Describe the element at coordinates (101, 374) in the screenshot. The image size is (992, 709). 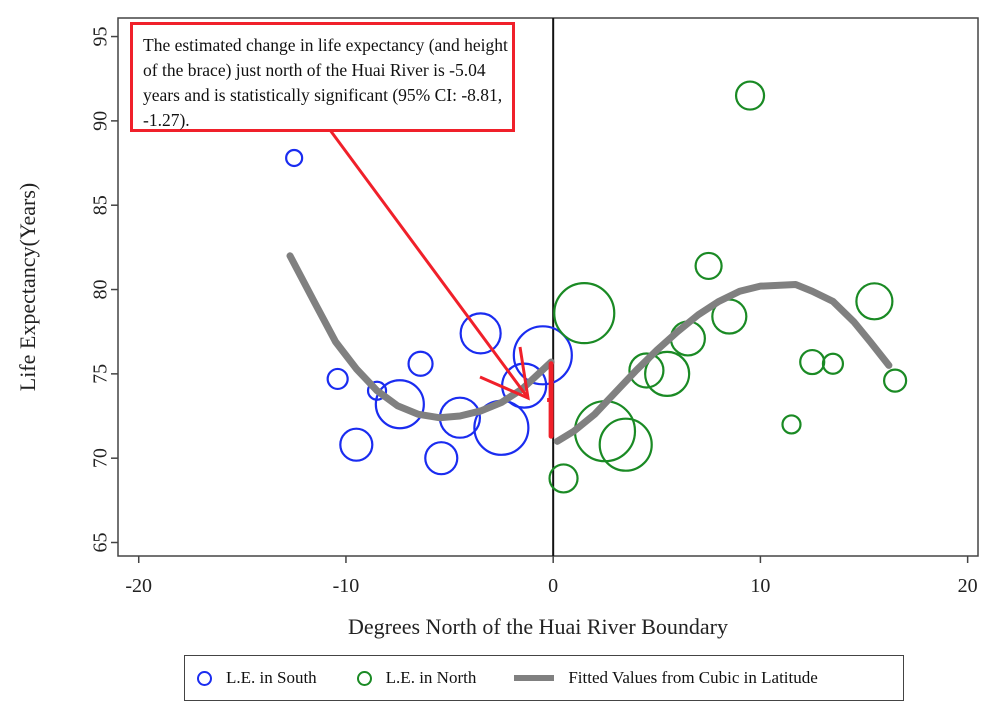
I see `y-tick-label: 75` at that location.